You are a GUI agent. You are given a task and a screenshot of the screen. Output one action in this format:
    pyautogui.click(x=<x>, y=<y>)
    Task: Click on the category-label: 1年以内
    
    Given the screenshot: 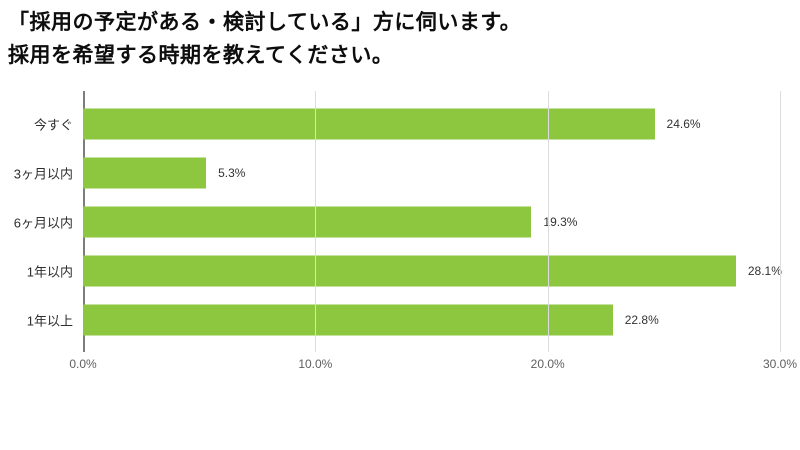 What is the action you would take?
    pyautogui.click(x=49, y=271)
    